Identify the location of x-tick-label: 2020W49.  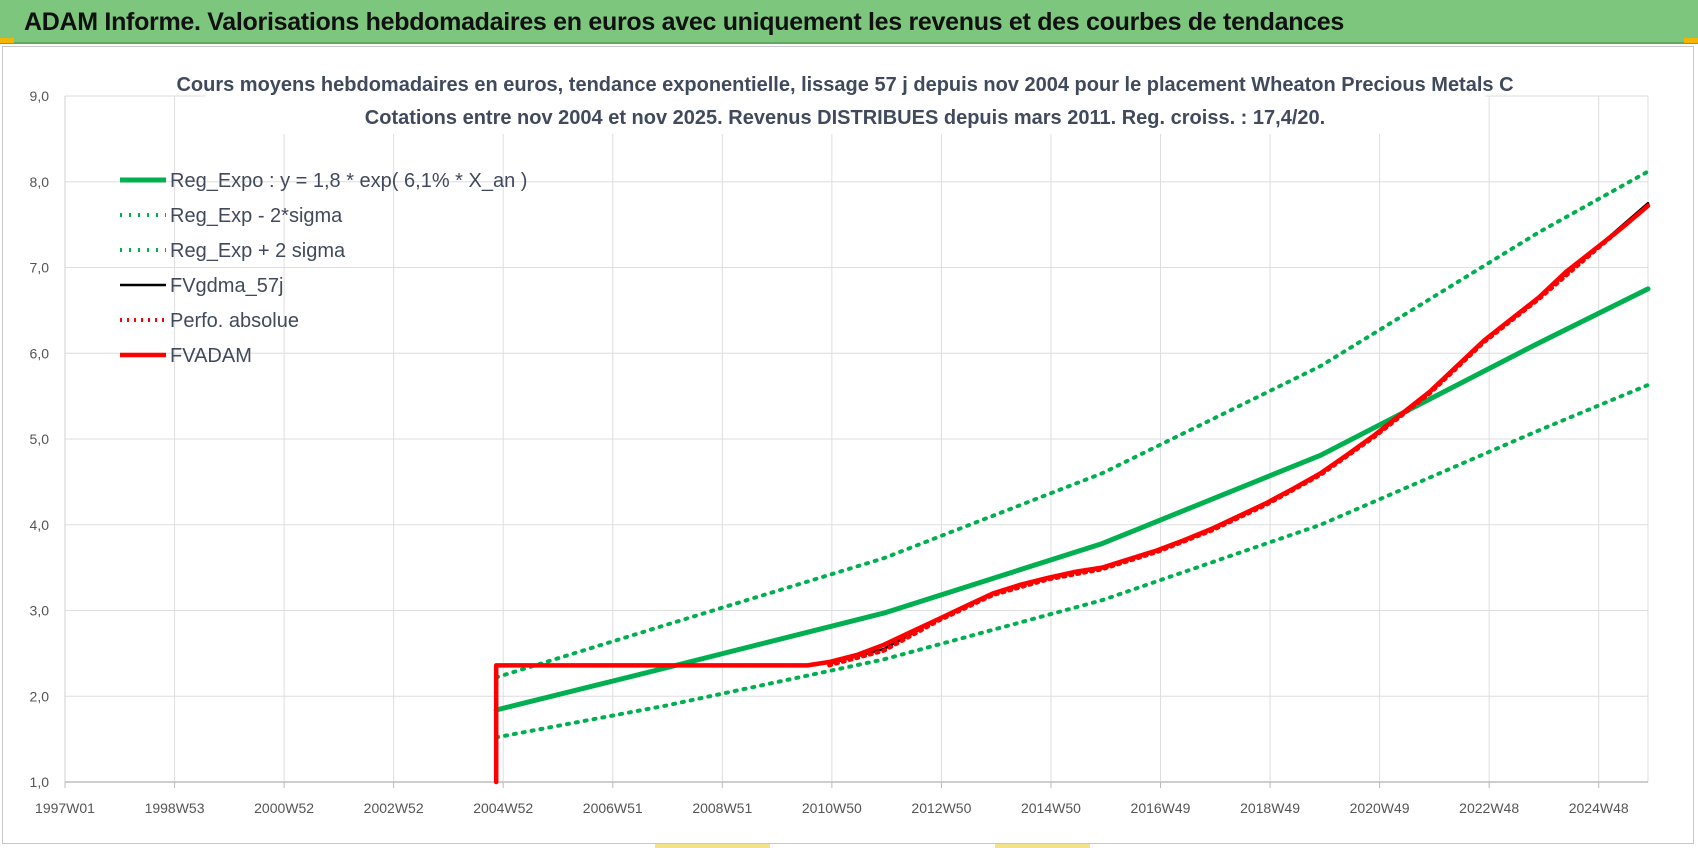
(1380, 808).